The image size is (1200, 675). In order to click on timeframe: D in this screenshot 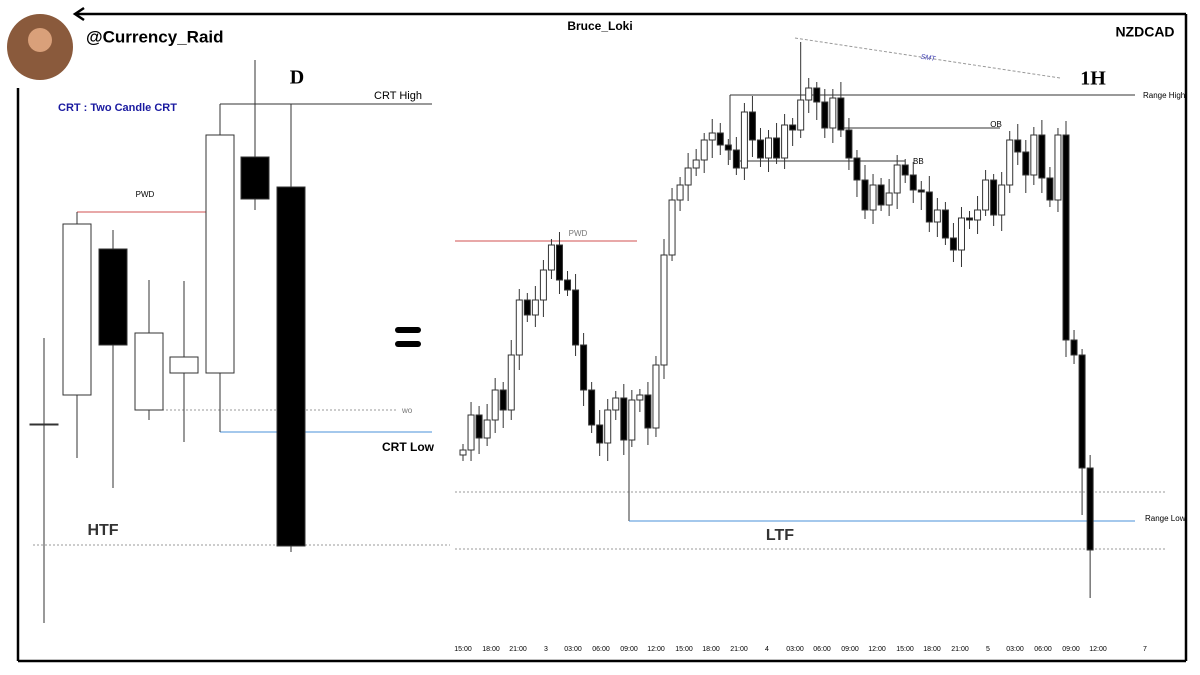, I will do `click(297, 78)`.